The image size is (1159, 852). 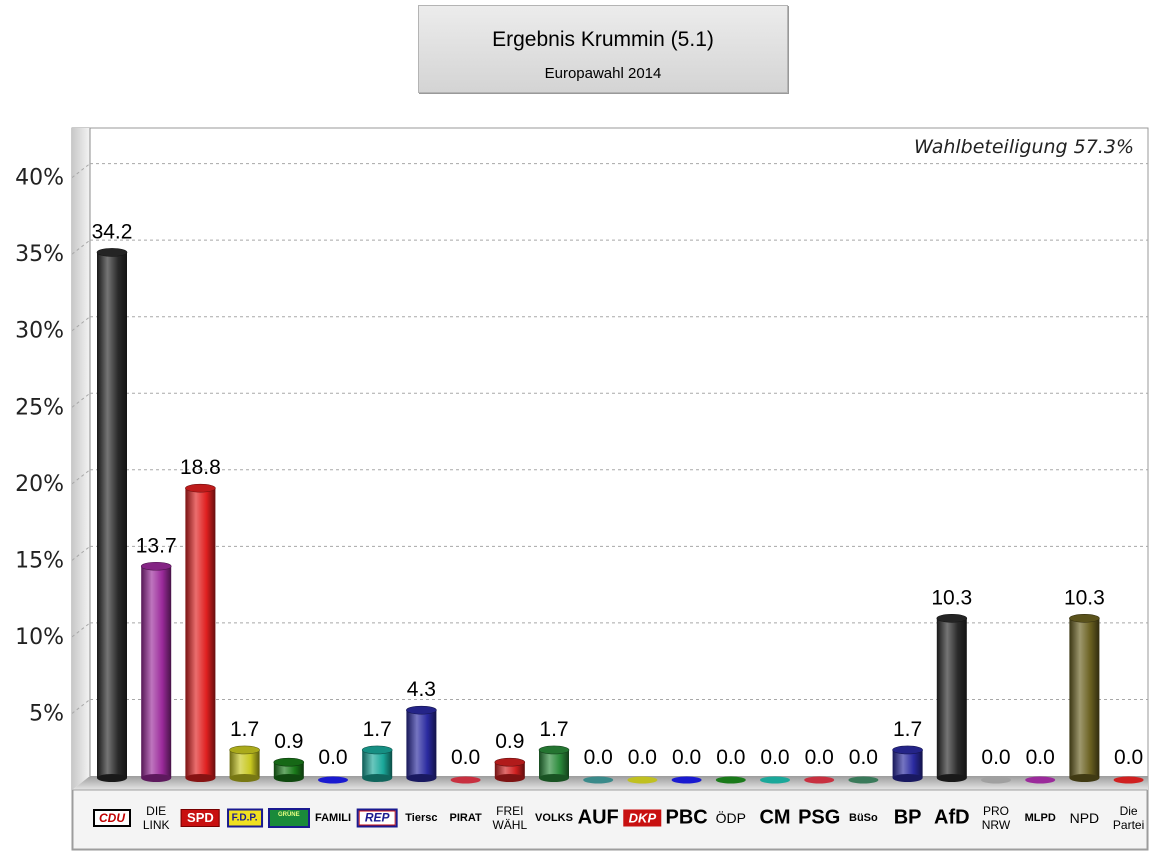 I want to click on value-label: 0.9, so click(x=288, y=741).